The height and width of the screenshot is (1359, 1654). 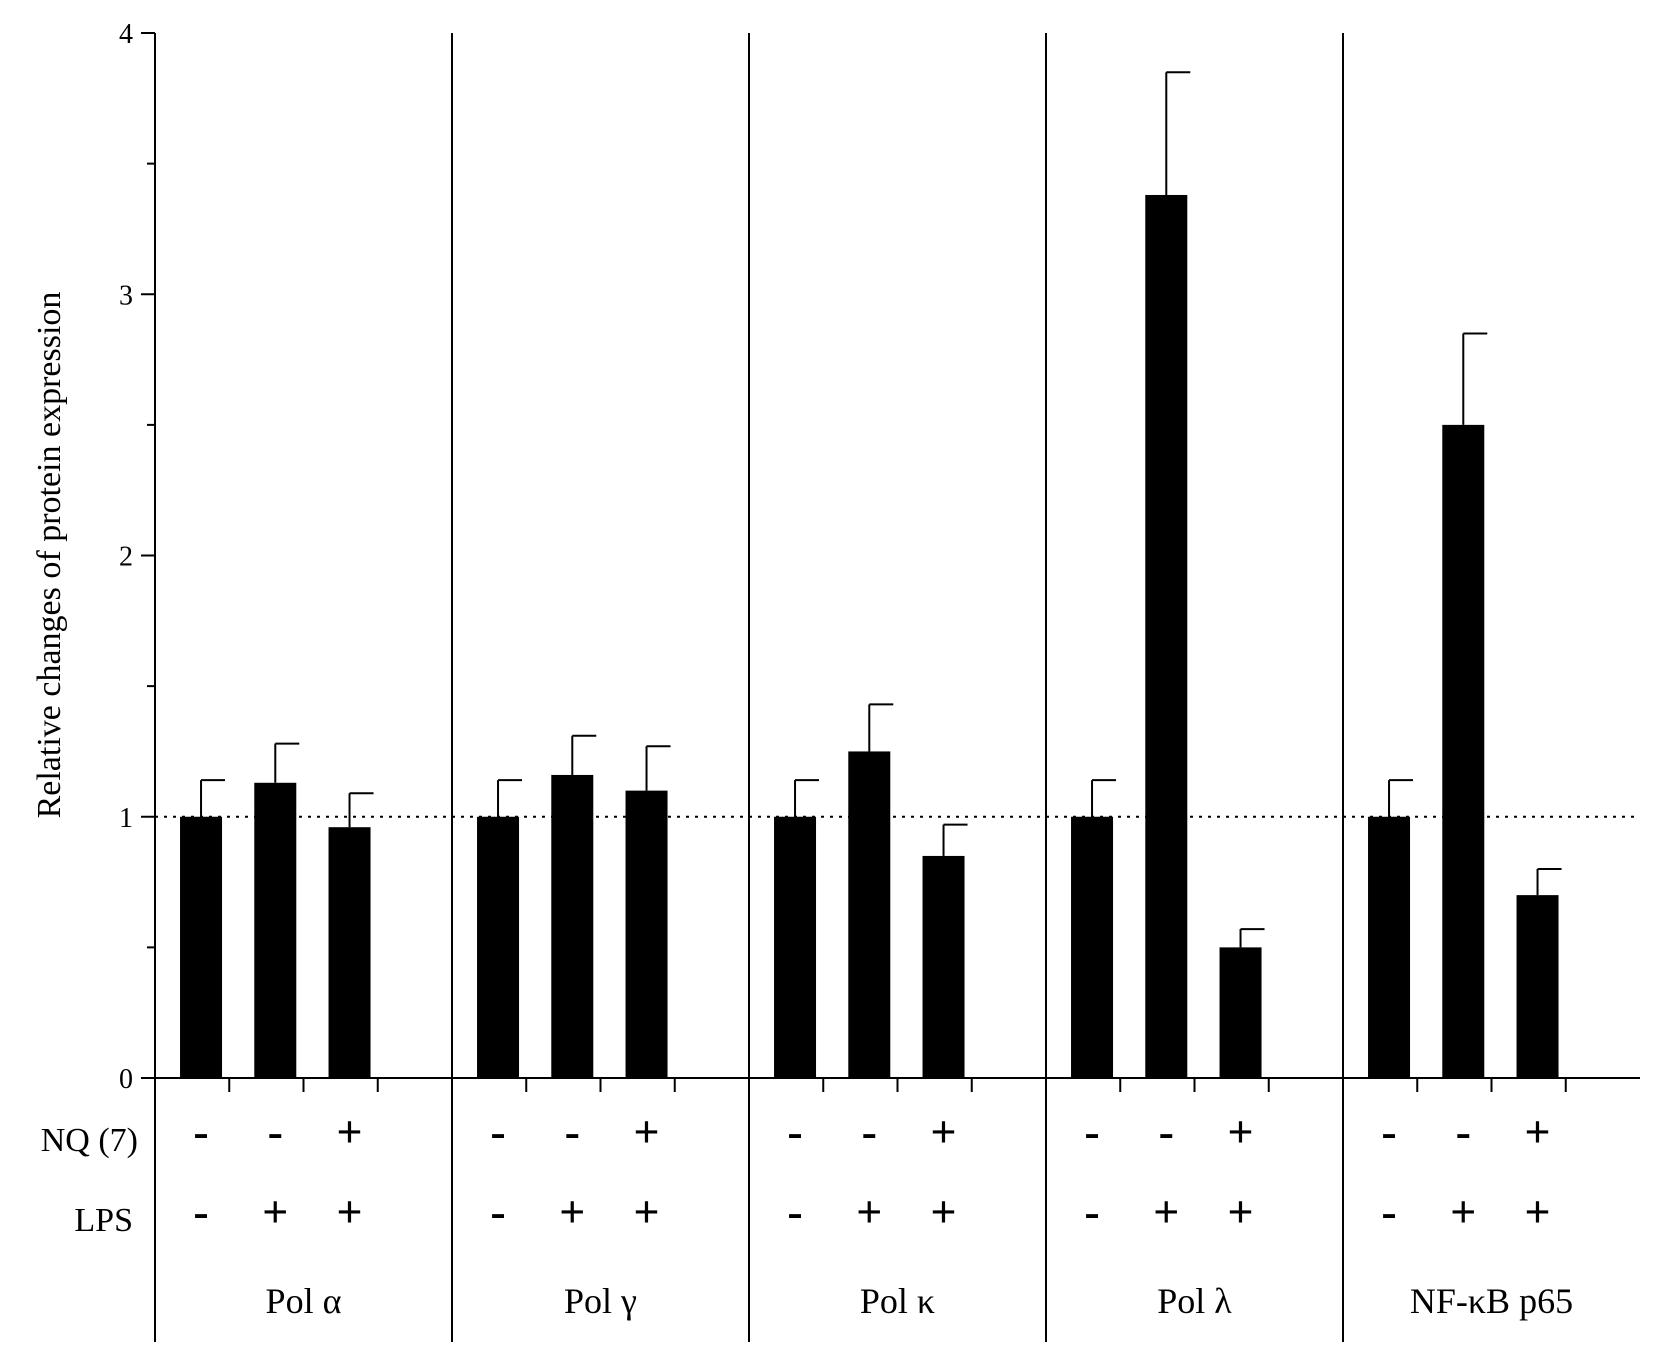 I want to click on y-axis-label: Relative changes of protein expression, so click(x=49, y=555).